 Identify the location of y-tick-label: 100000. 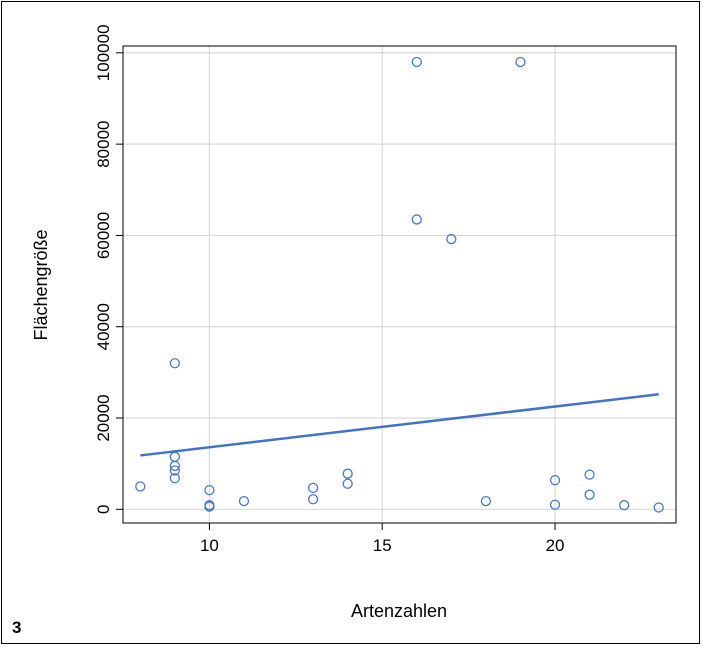
(103, 52).